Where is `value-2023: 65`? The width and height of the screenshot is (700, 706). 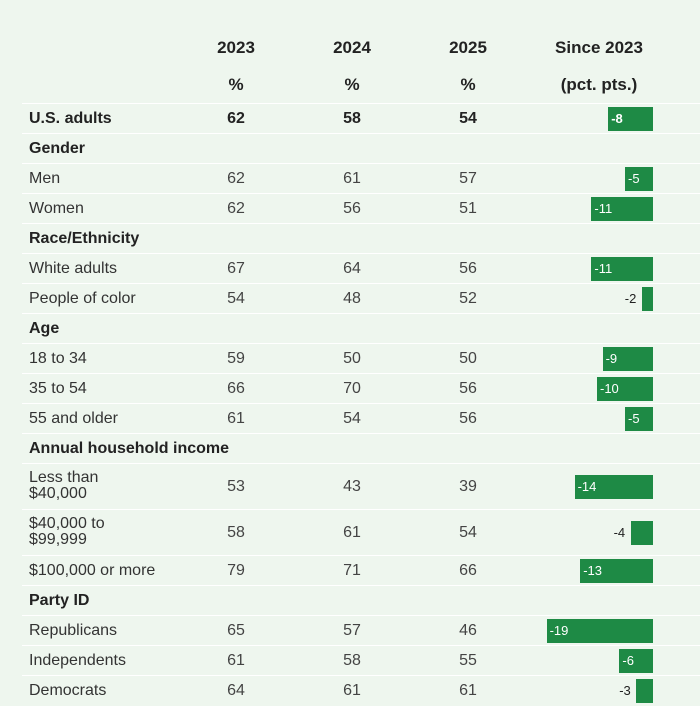 value-2023: 65 is located at coordinates (236, 630).